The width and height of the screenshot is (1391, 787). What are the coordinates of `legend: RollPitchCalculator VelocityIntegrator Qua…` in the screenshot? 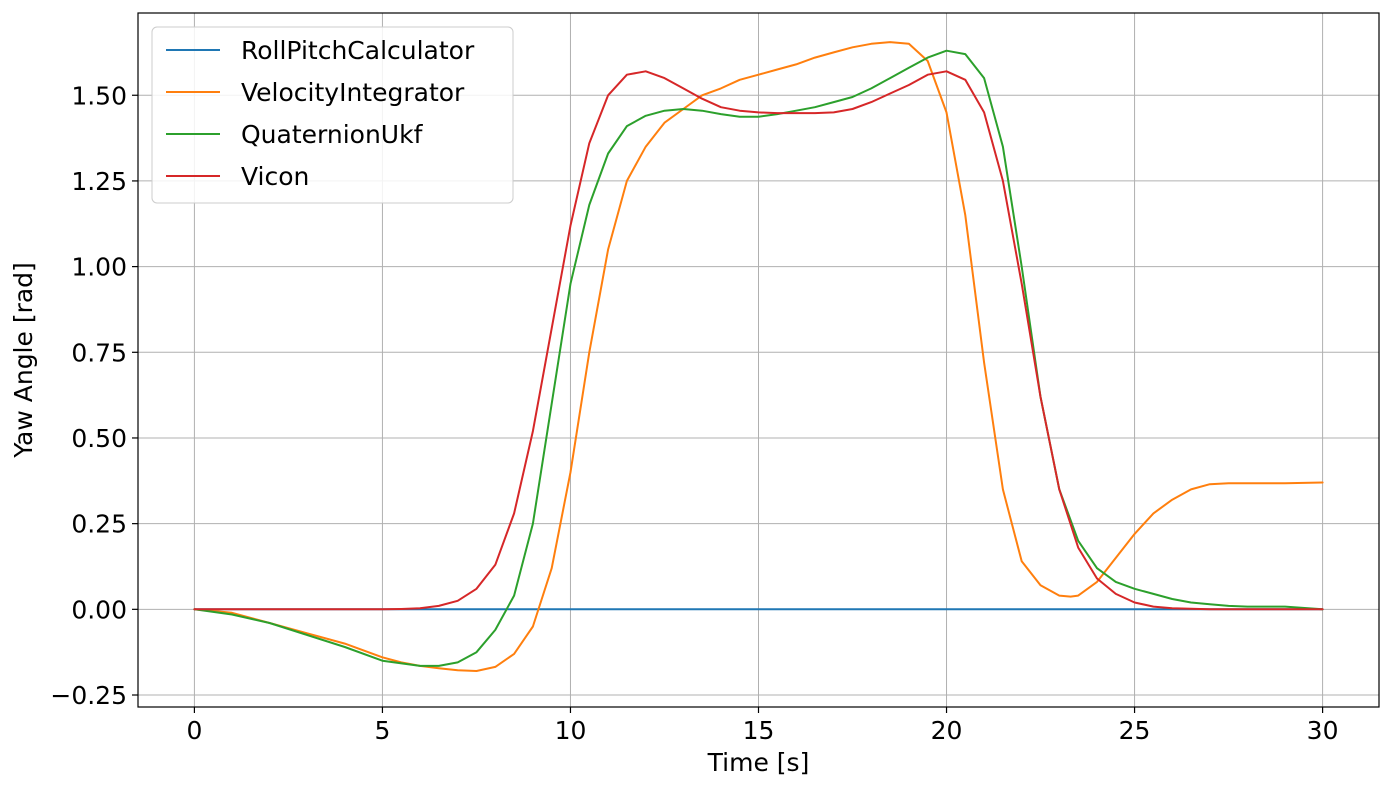 It's located at (332, 115).